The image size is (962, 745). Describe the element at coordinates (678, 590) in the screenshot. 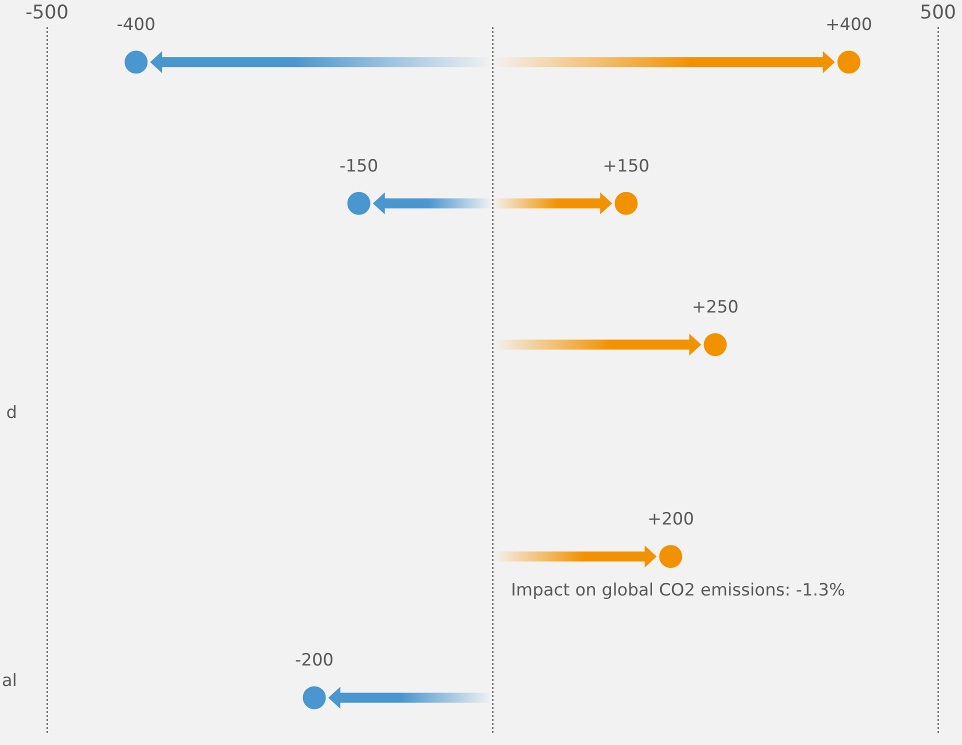

I see `annotation: Impact on global CO2 emissions: -1.3%` at that location.